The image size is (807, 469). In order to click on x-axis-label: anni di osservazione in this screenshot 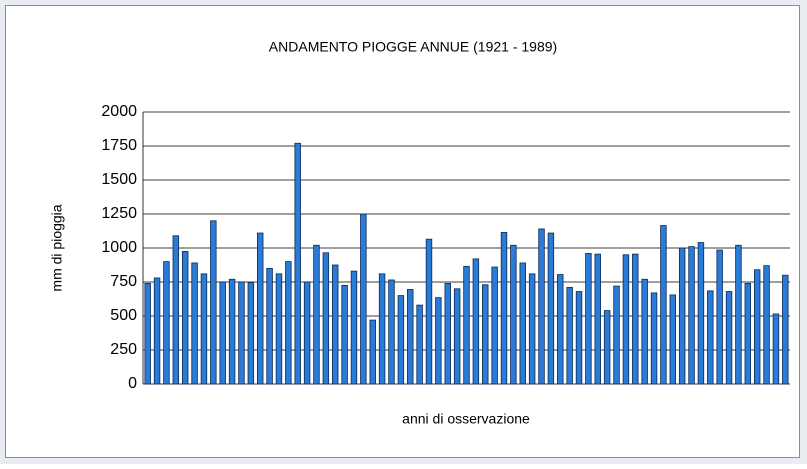, I will do `click(466, 419)`.